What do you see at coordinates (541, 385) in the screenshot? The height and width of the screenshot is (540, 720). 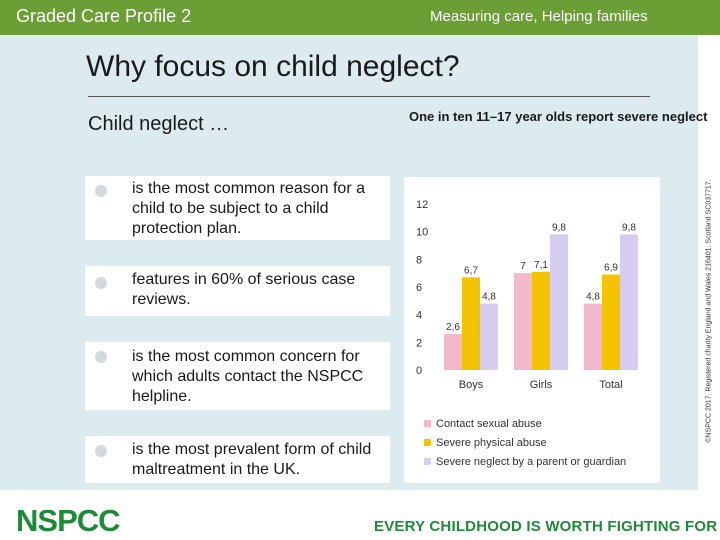 I see `category-label: Girls` at bounding box center [541, 385].